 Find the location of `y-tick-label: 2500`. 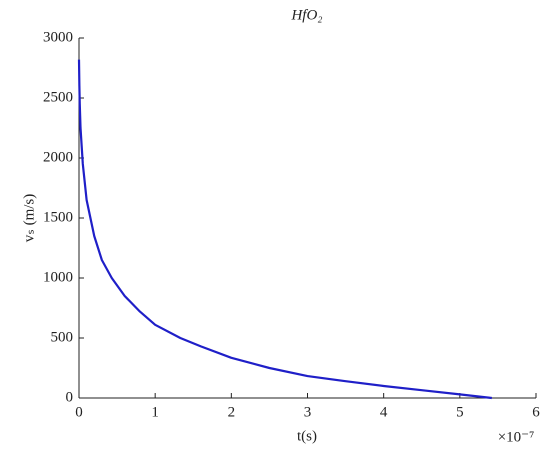

y-tick-label: 2500 is located at coordinates (58, 97).